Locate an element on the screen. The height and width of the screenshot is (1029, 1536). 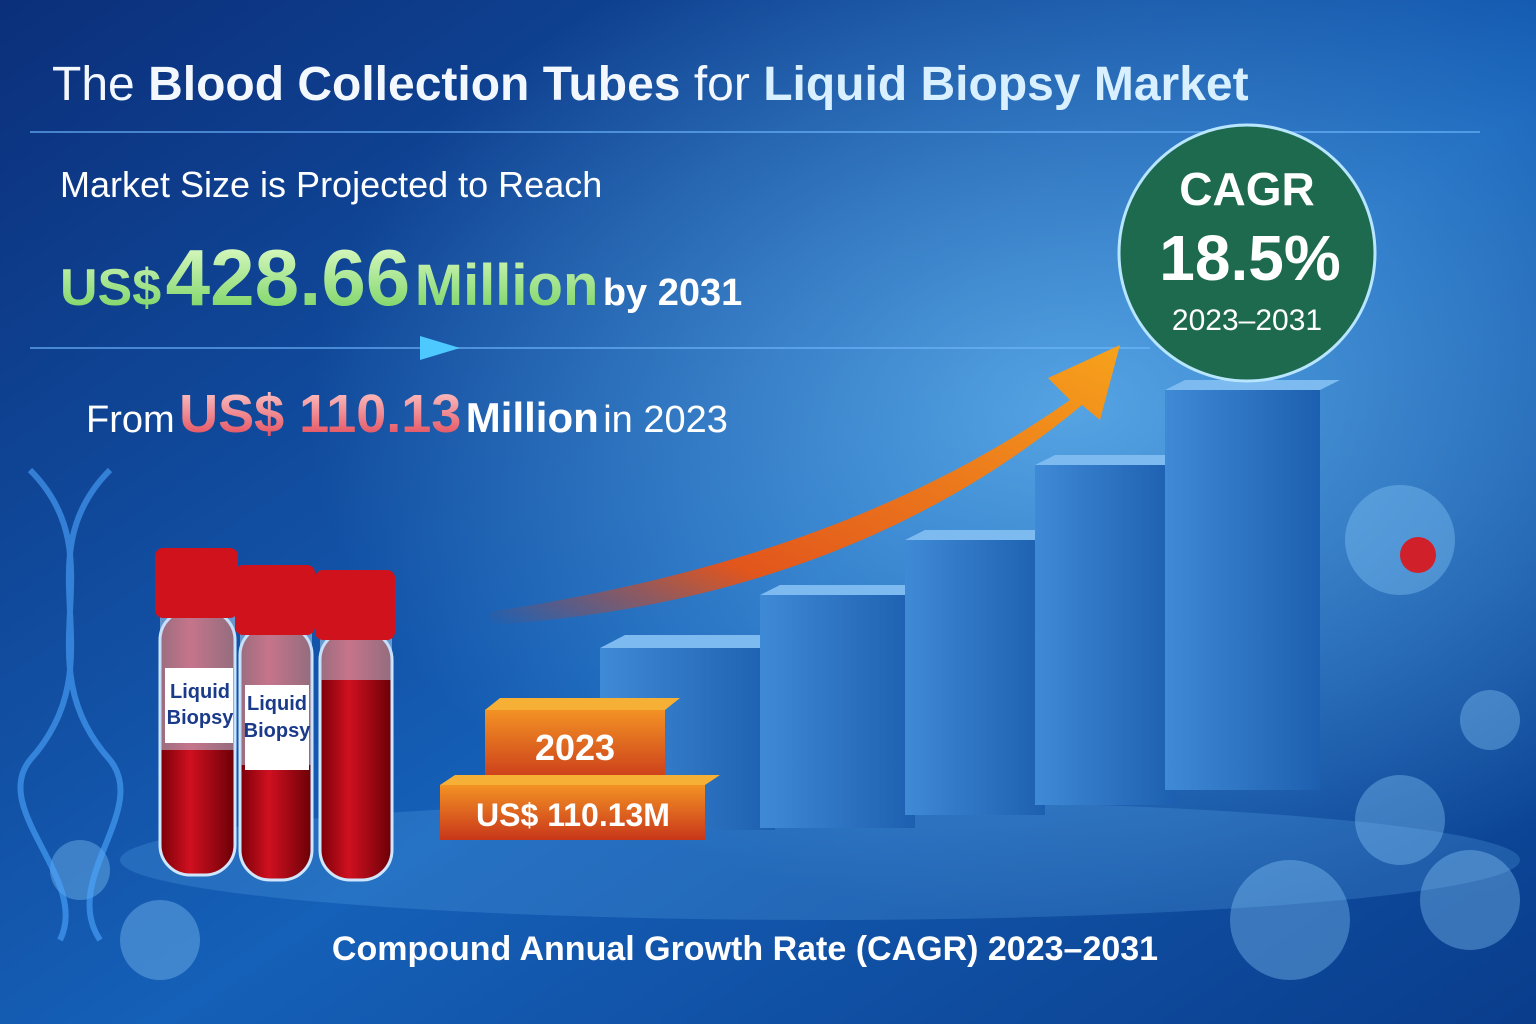
from-line: From US$ 110.13 Million in 2023 is located at coordinates (407, 414).